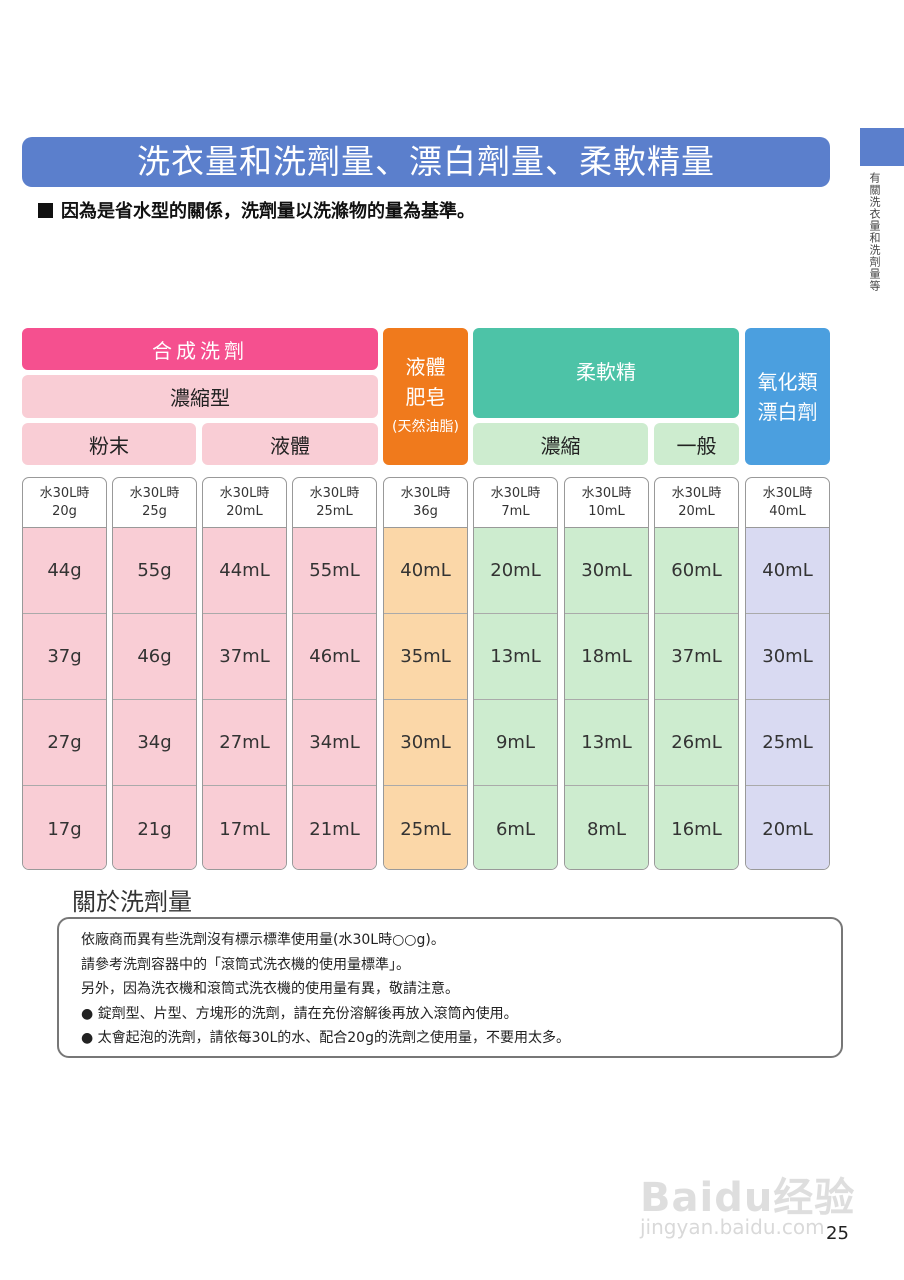 The height and width of the screenshot is (1280, 904). Describe the element at coordinates (696, 444) in the screenshot. I see `group-softener-normal: 一般` at that location.